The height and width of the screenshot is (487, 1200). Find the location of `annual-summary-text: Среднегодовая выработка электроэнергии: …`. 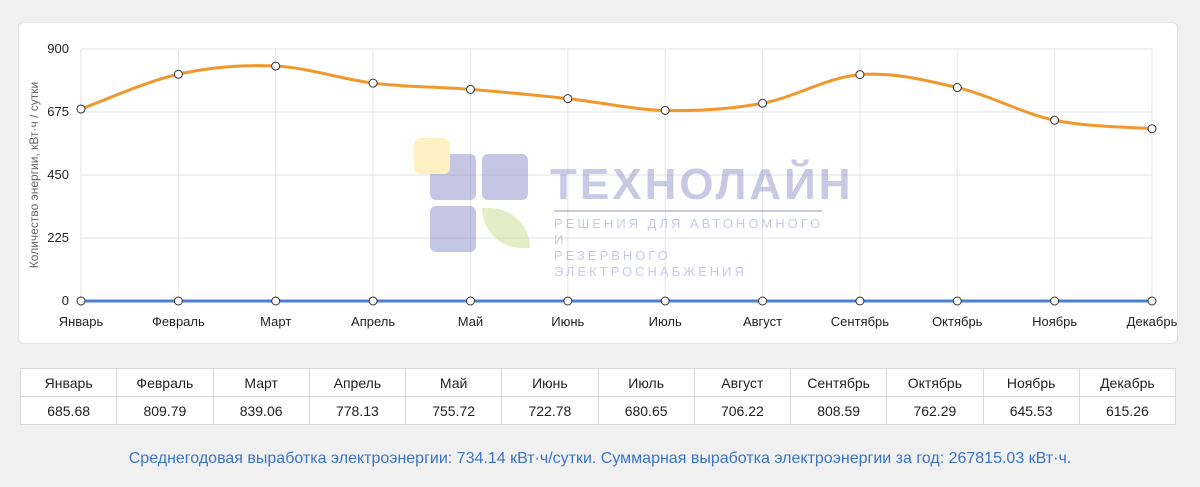

annual-summary-text: Среднегодовая выработка электроэнергии: … is located at coordinates (600, 458).